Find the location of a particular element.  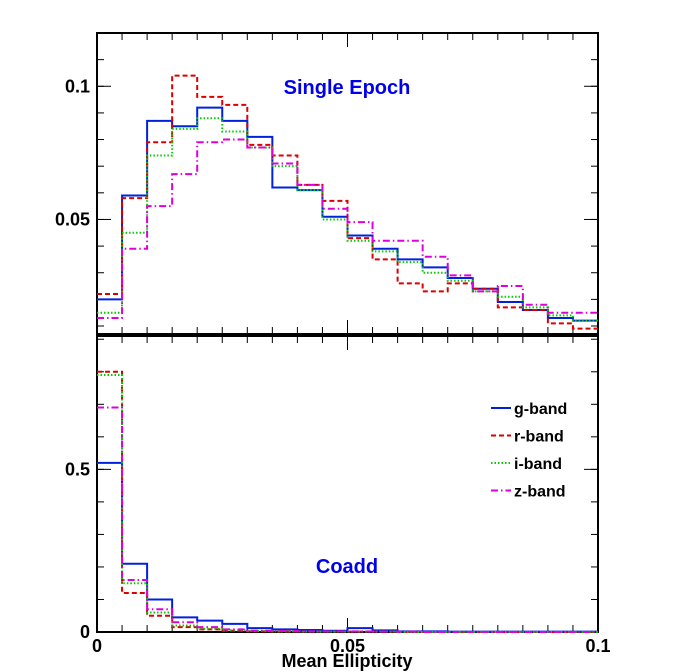

x-axis-title: Mean Ellipticity is located at coordinates (346, 661).